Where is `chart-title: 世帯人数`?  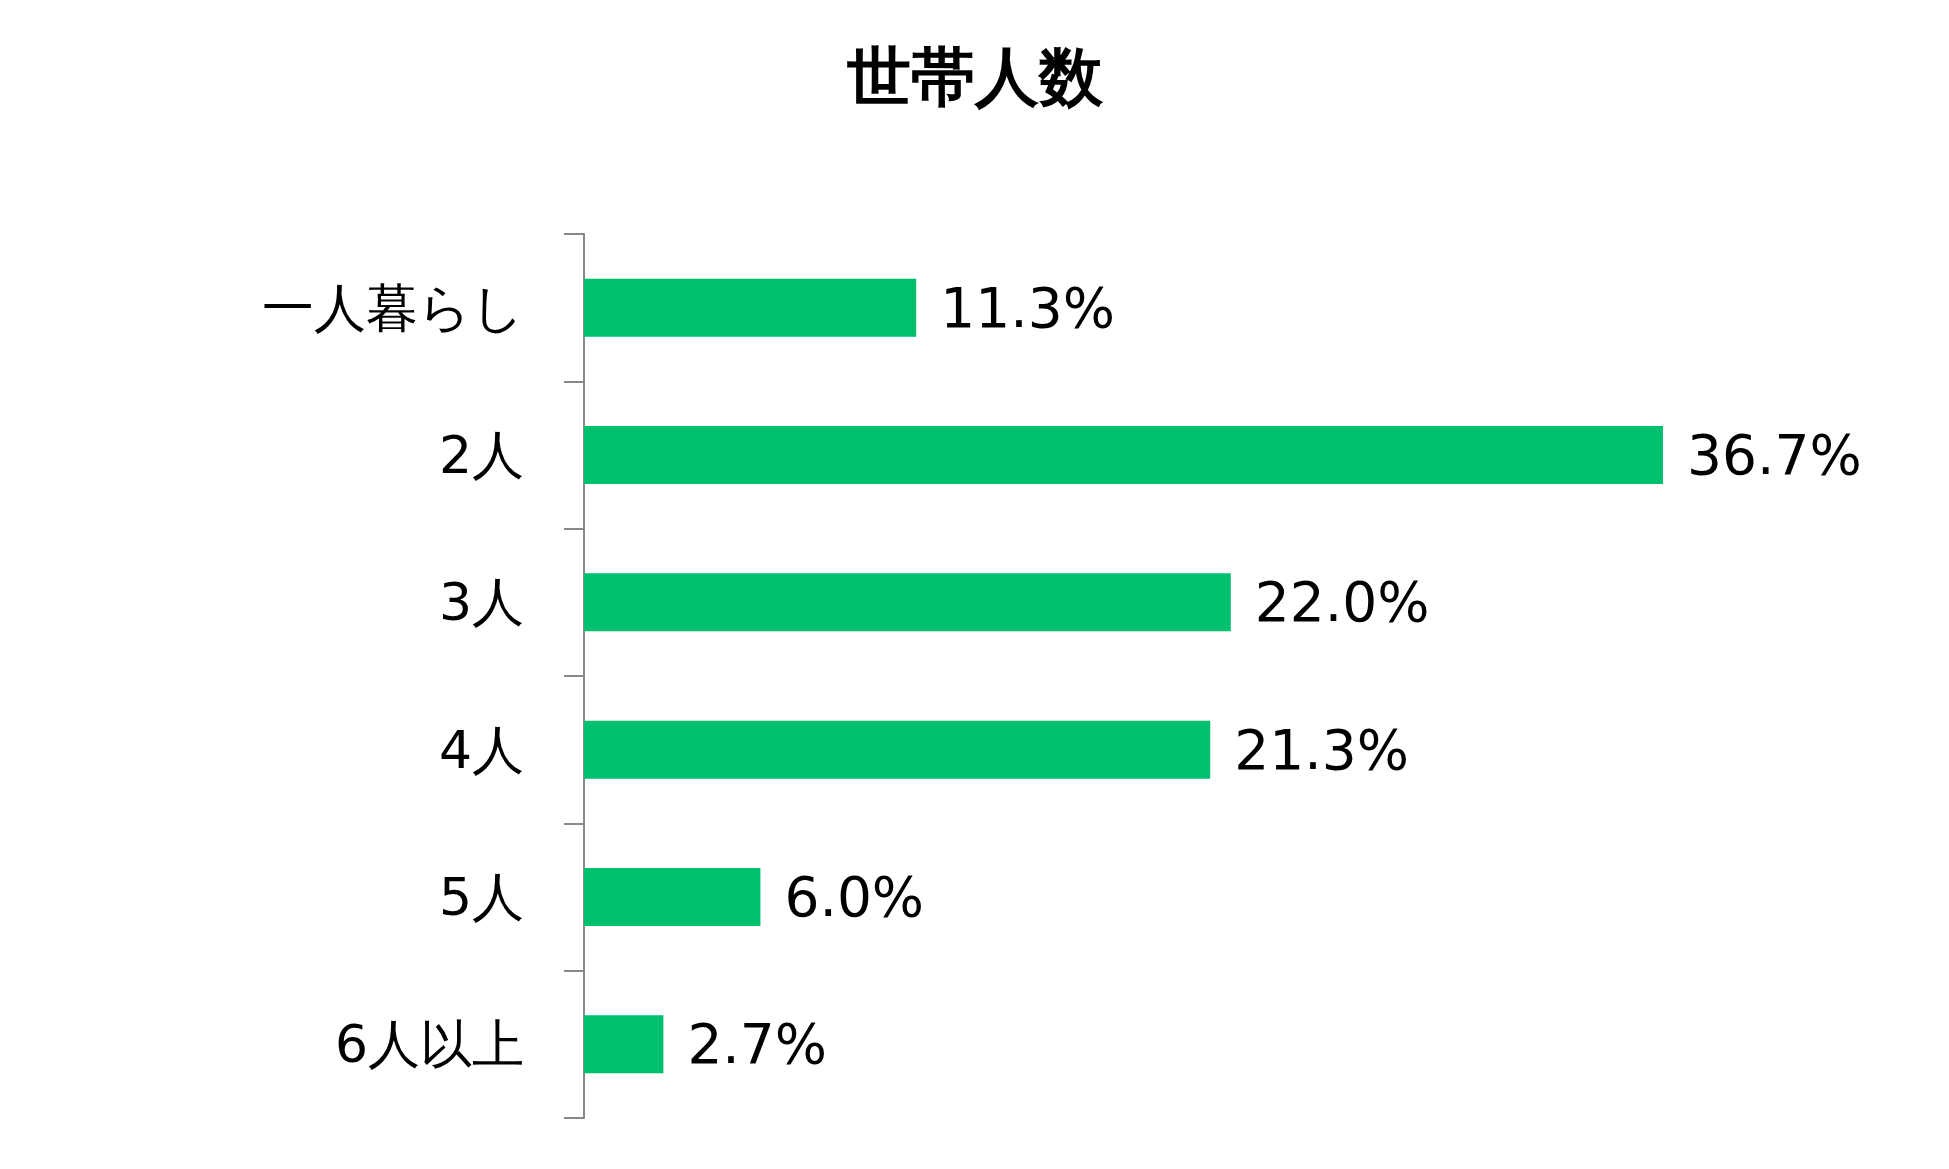
chart-title: 世帯人数 is located at coordinates (974, 77).